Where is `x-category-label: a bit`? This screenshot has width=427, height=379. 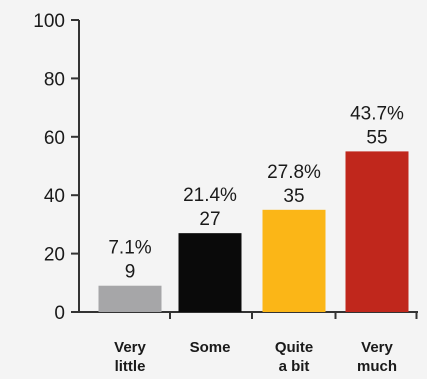
x-category-label: a bit is located at coordinates (294, 366).